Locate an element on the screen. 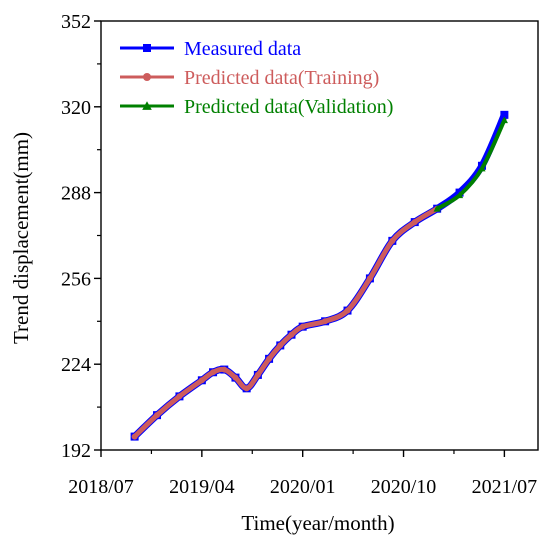 The image size is (550, 553). x-axis: 2018/07 2019/04 2020/01 2020/10 2021/07 is located at coordinates (302, 474).